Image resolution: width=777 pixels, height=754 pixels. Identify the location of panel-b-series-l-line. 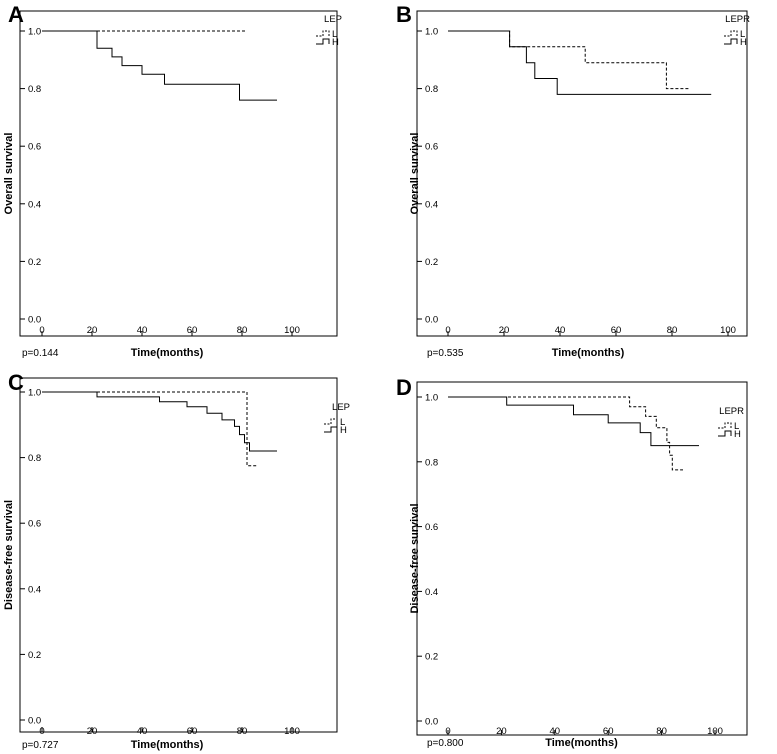
(568, 60).